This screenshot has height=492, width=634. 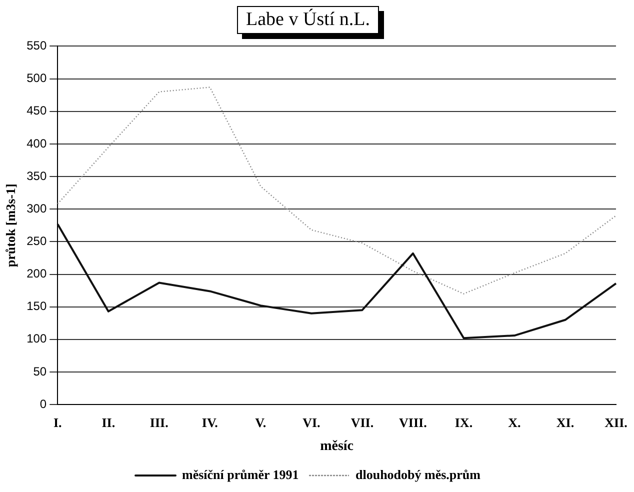 What do you see at coordinates (36, 111) in the screenshot?
I see `y-tick-label: 450` at bounding box center [36, 111].